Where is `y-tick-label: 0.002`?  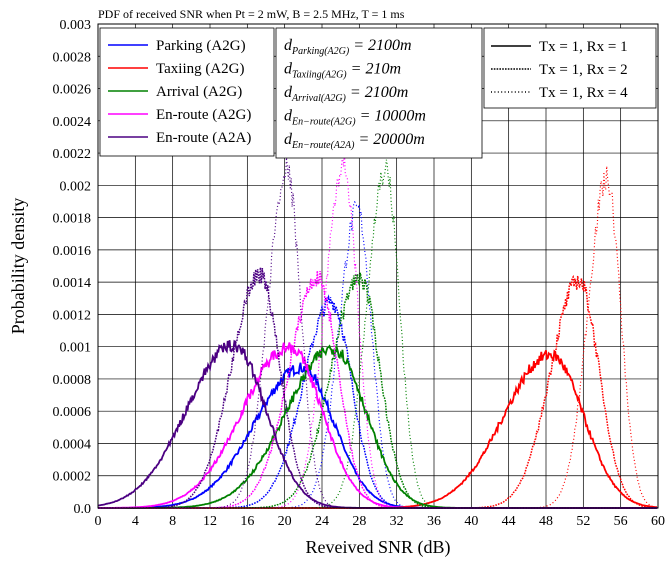 y-tick-label: 0.002 is located at coordinates (76, 186).